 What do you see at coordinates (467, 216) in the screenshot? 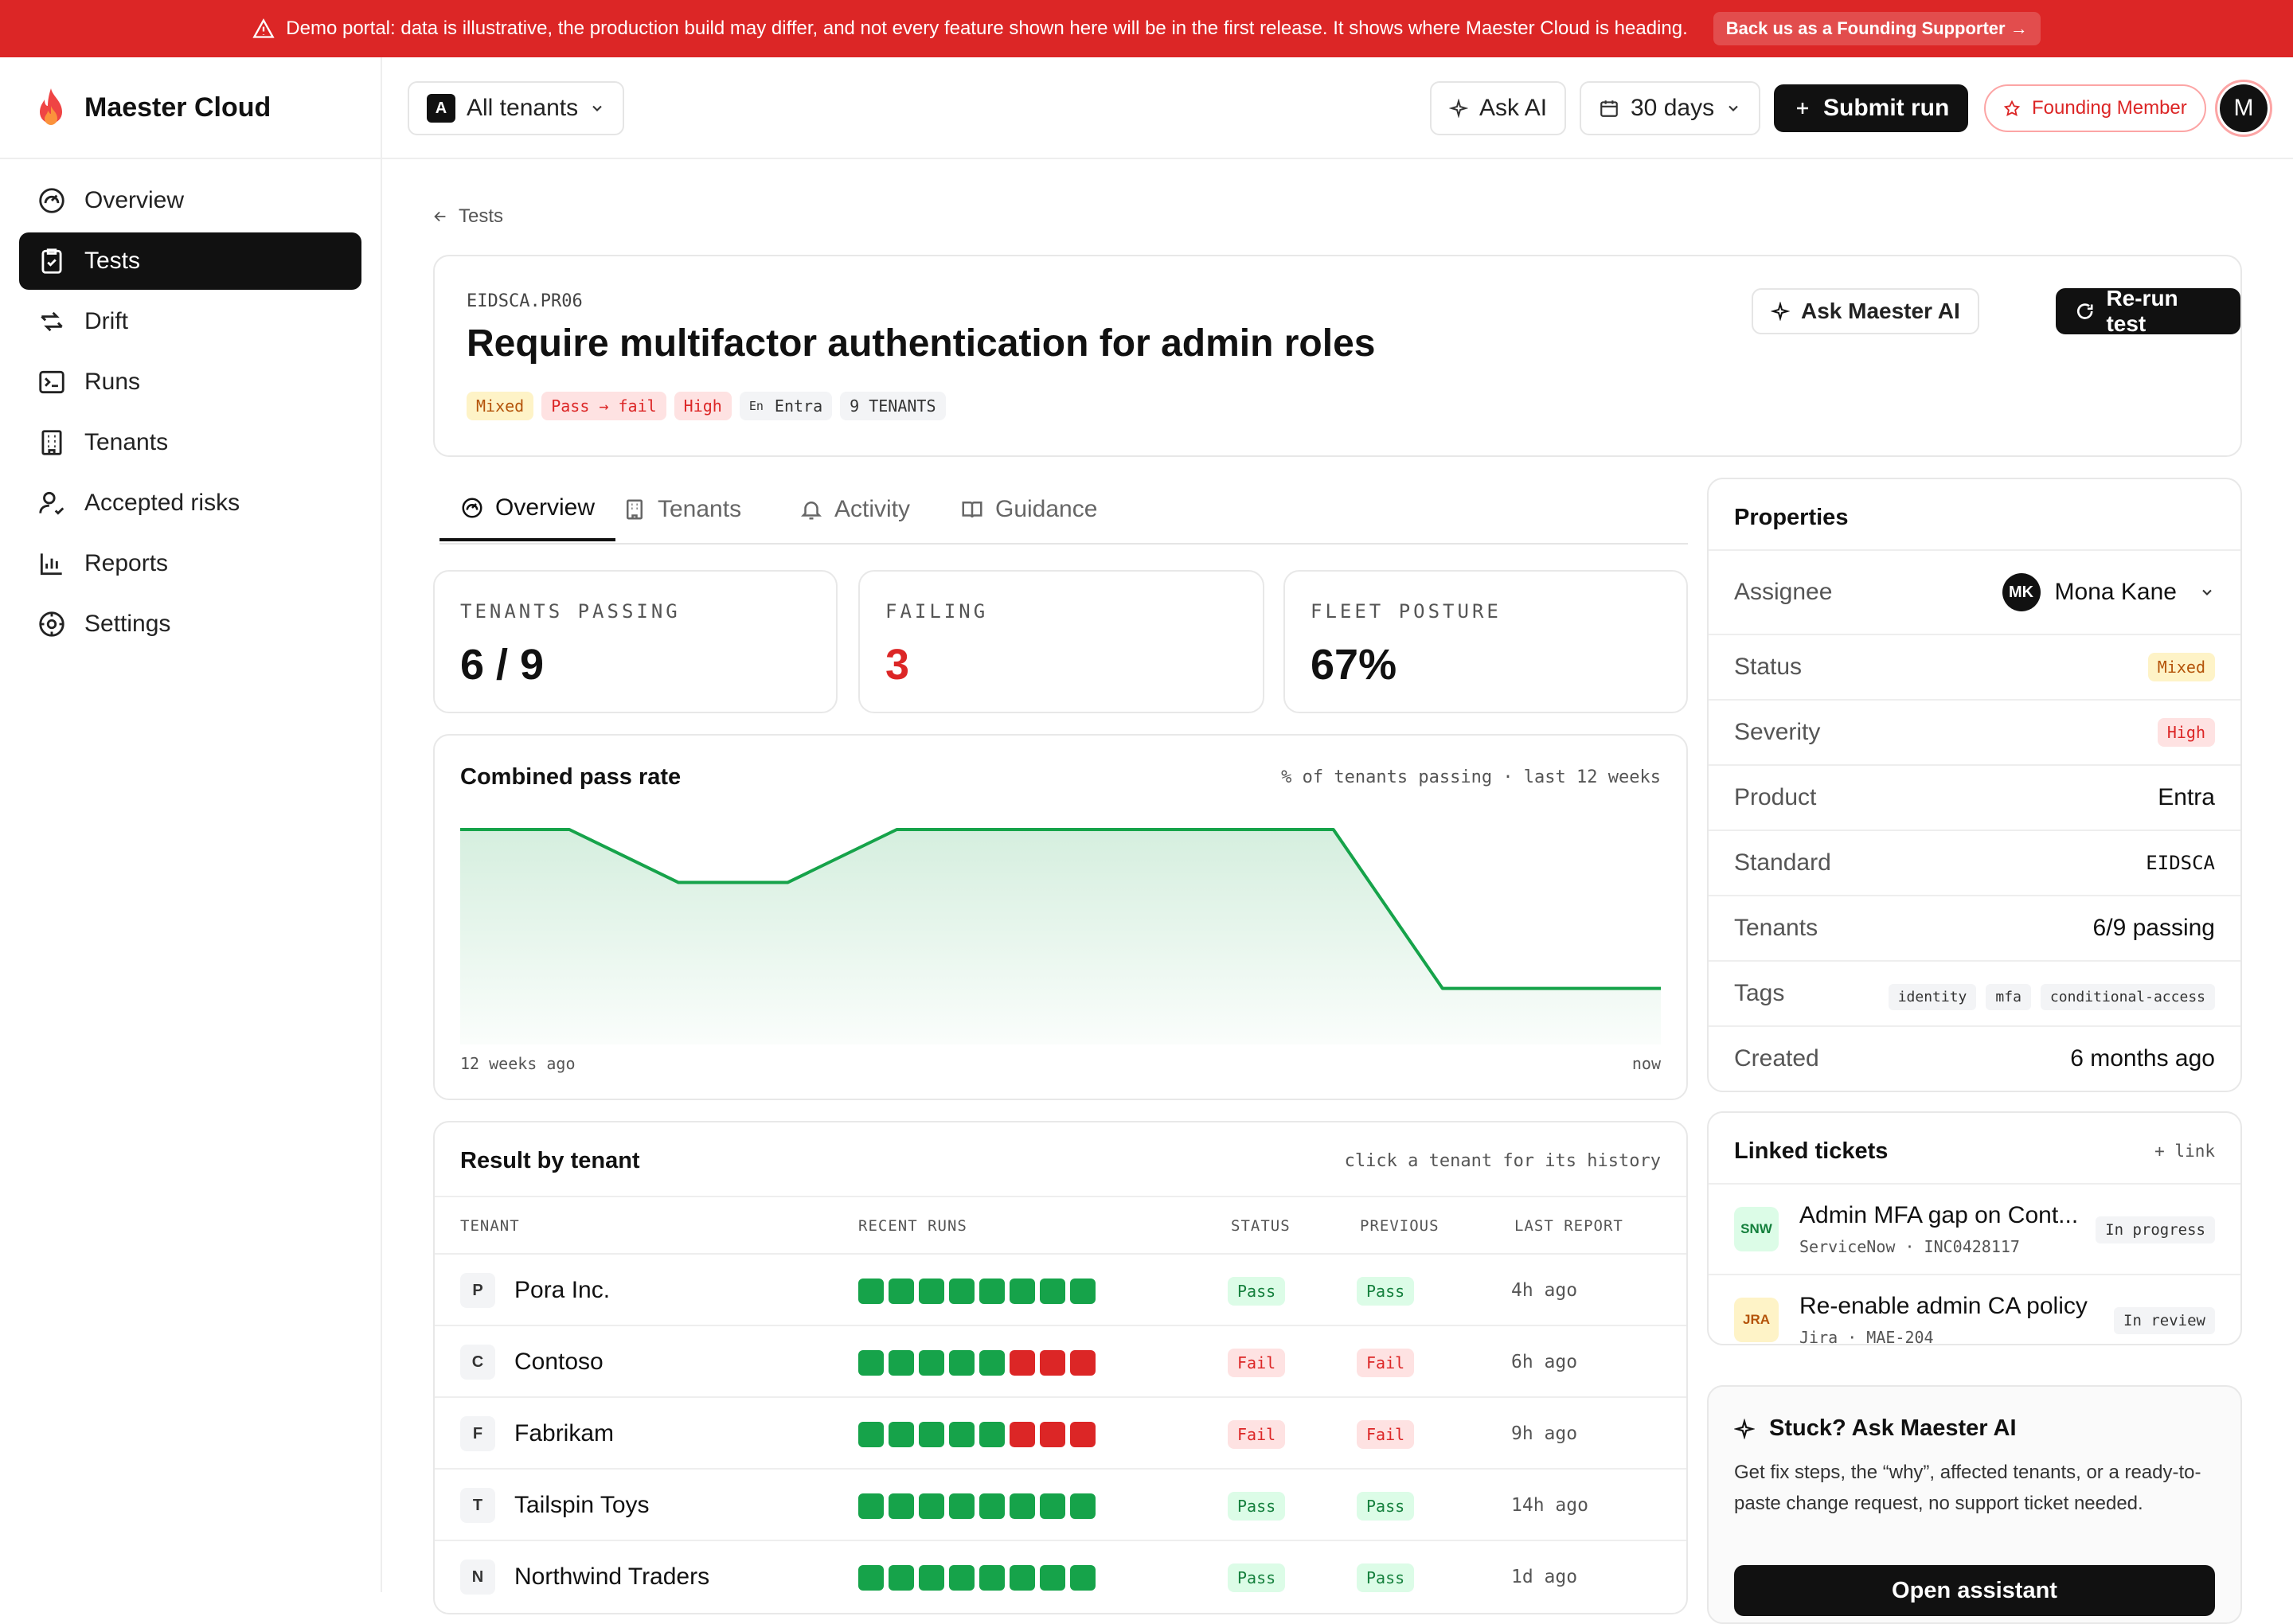
I see `back-link: Tests` at bounding box center [467, 216].